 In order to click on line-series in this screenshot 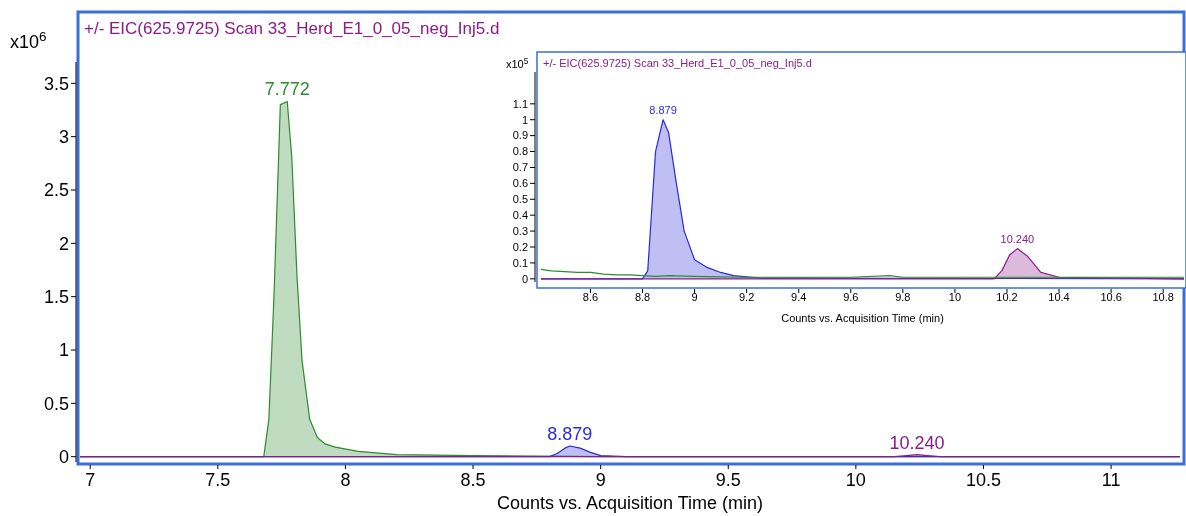, I will do `click(862, 273)`.